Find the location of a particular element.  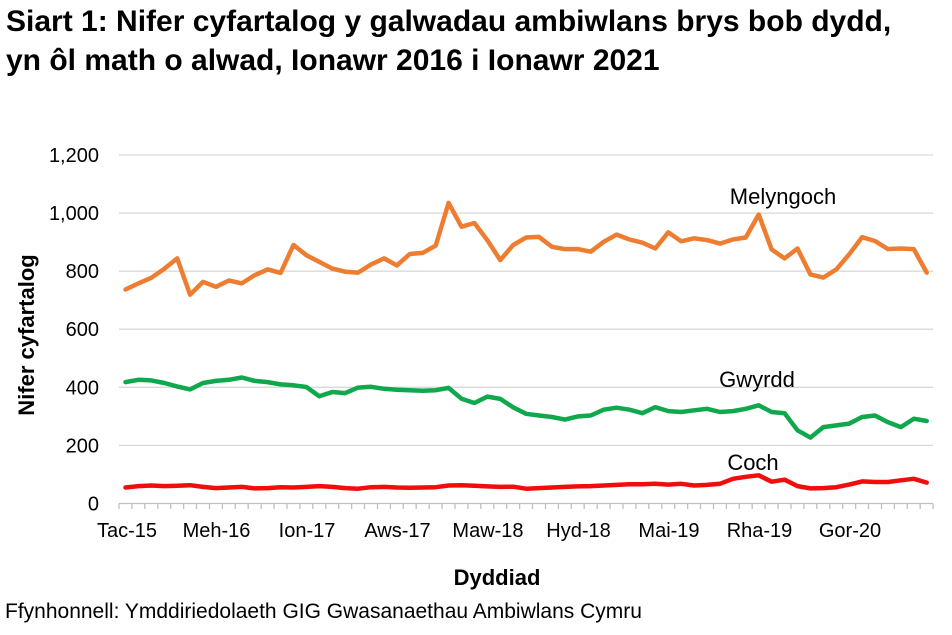

series-label-coch: Coch is located at coordinates (752, 462).